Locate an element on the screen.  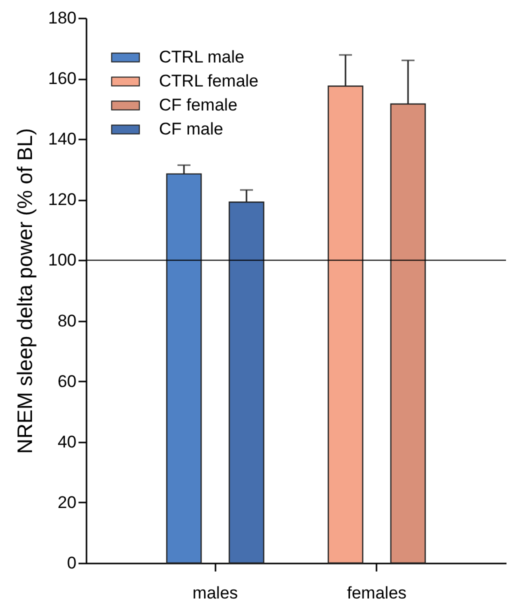
legend-label: CF male is located at coordinates (191, 129).